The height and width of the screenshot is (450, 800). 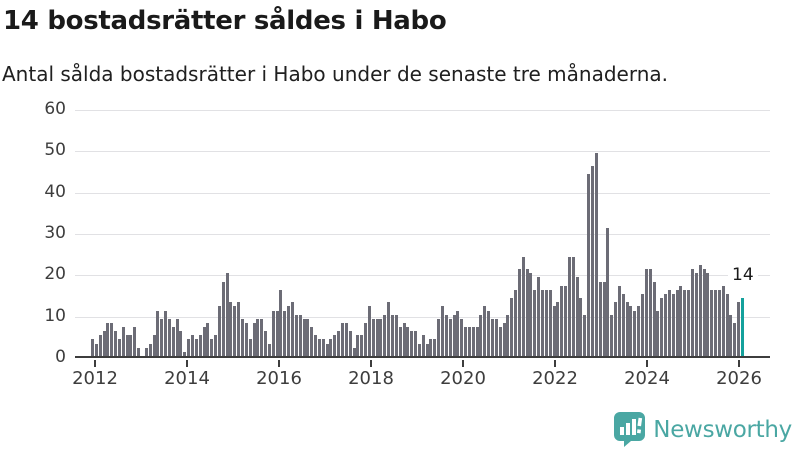 I want to click on x-axis-tick-label: 2016, so click(x=279, y=378).